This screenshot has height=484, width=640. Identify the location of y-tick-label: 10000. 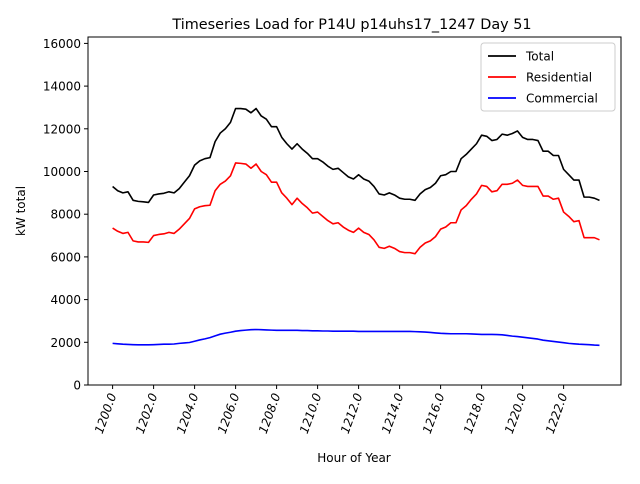
(62, 172).